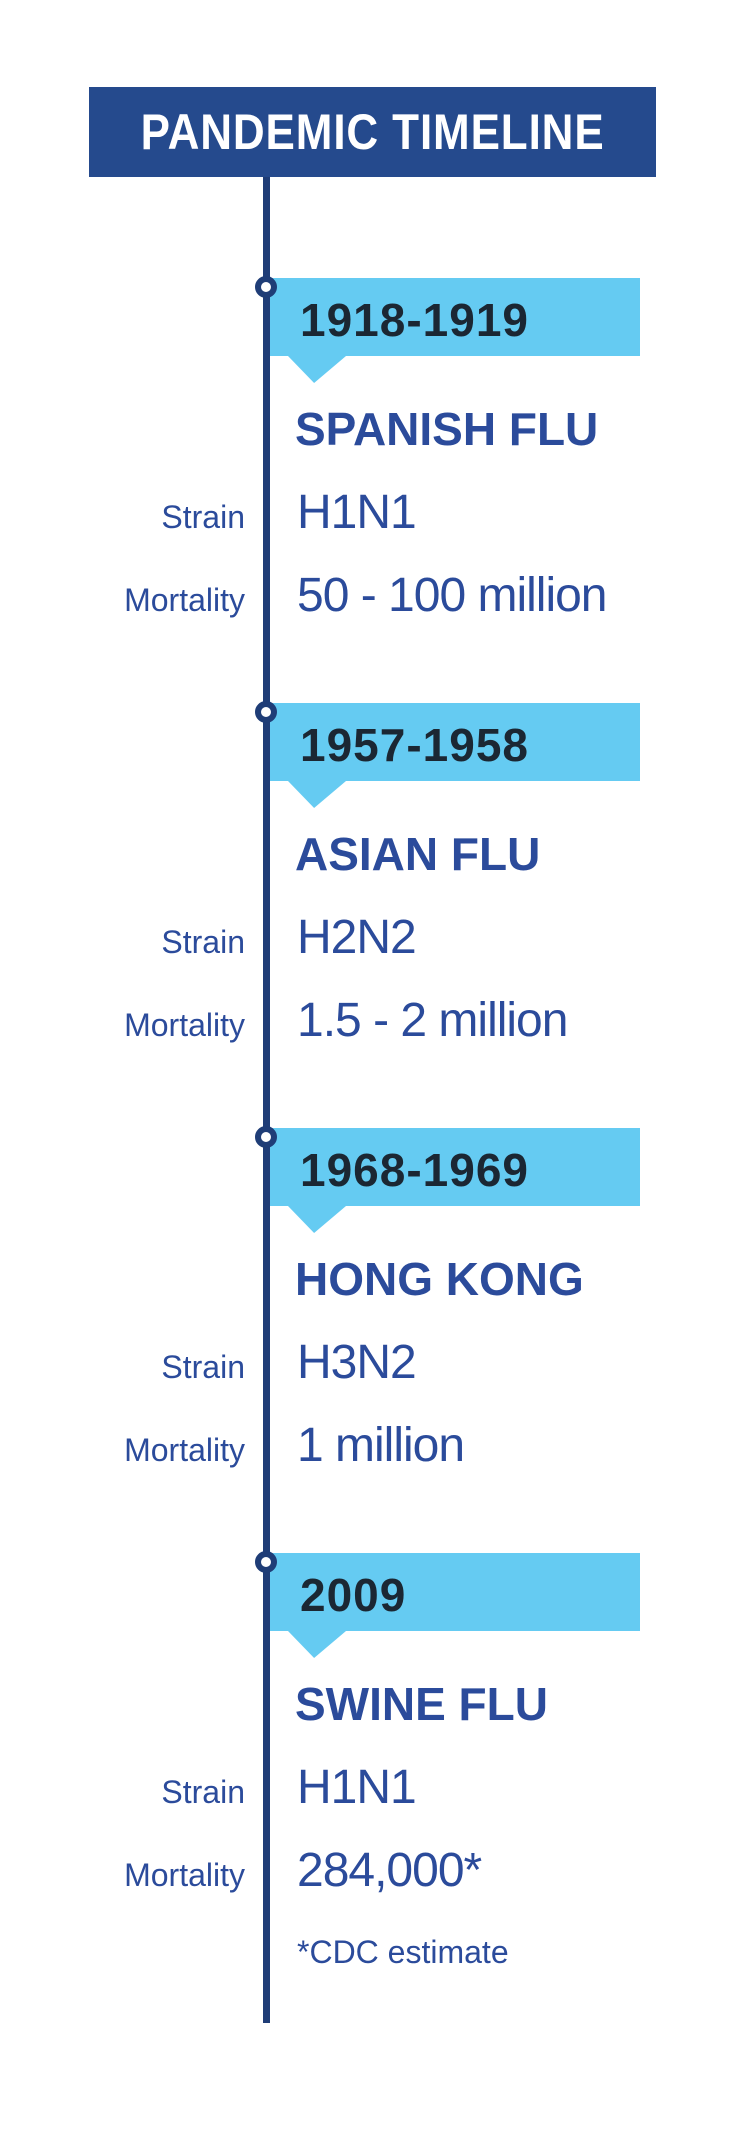 This screenshot has height=2153, width=750. I want to click on header: PANDEMIC TIMELINE, so click(372, 132).